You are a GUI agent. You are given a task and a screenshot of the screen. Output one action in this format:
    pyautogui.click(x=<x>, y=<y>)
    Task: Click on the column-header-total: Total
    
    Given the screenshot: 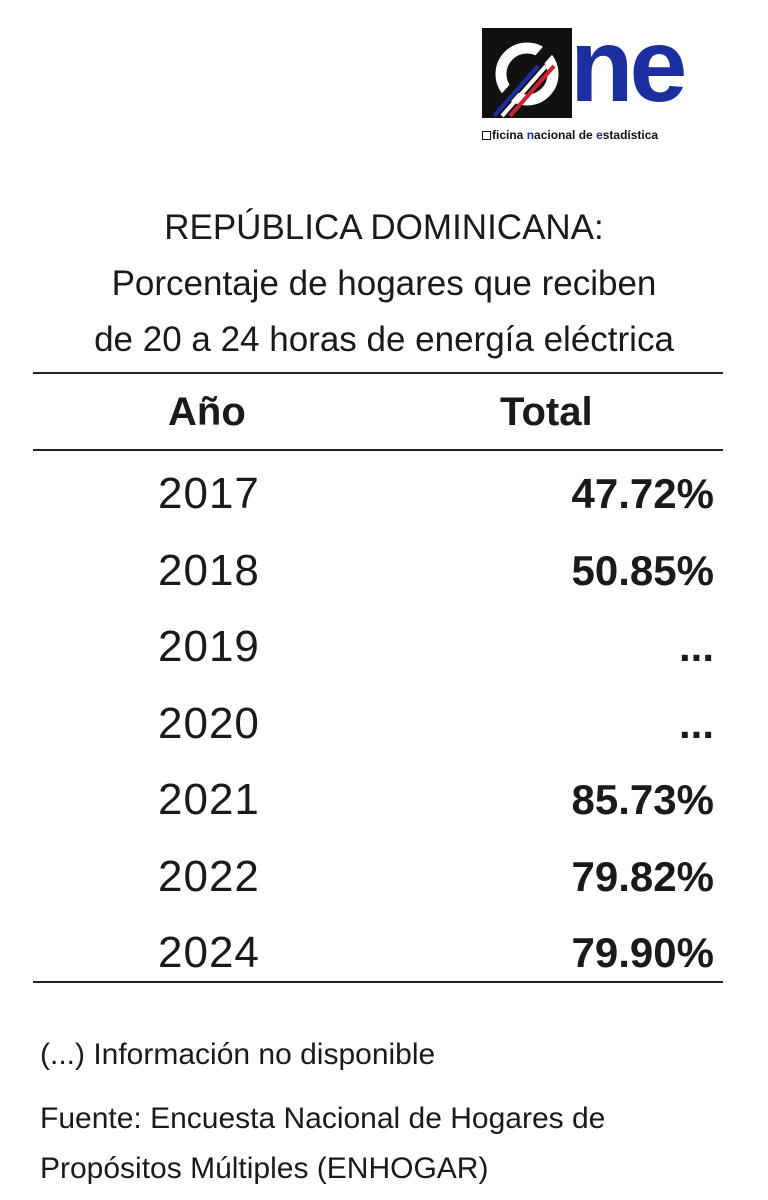 What is the action you would take?
    pyautogui.click(x=546, y=412)
    